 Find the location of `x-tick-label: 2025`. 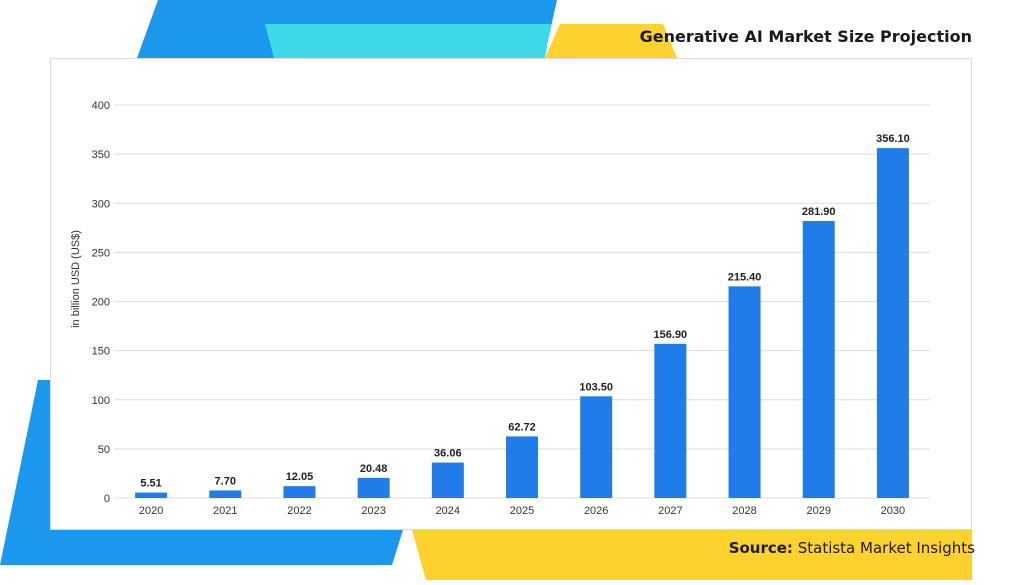

x-tick-label: 2025 is located at coordinates (522, 511).